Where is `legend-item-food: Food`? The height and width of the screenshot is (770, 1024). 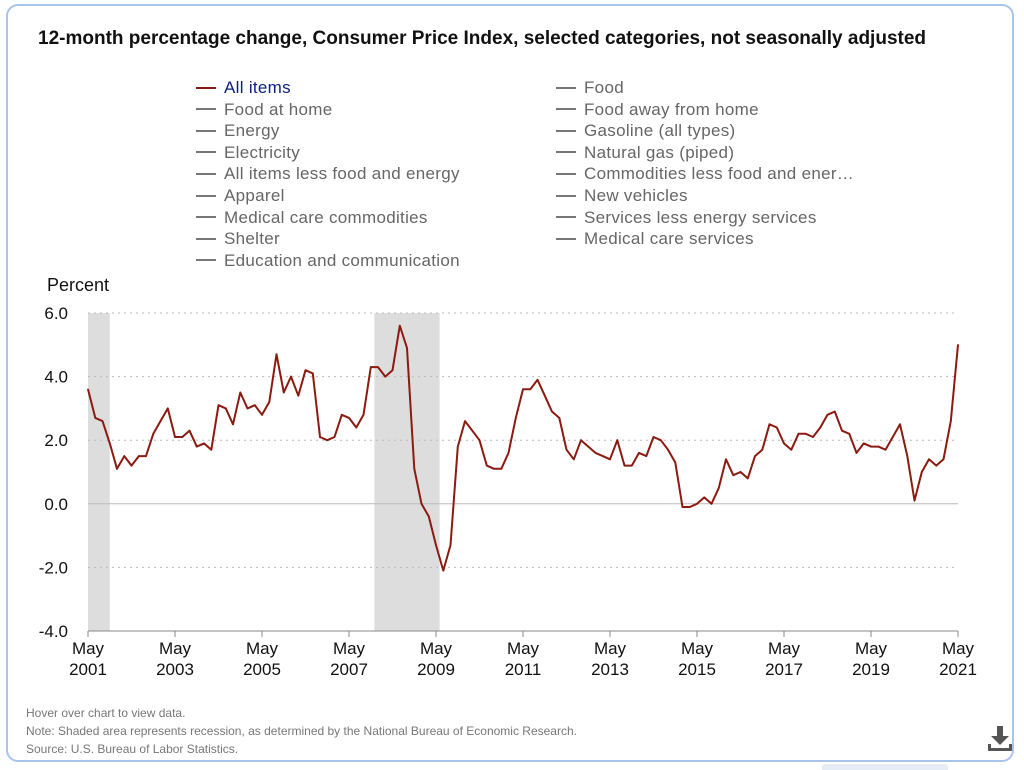
legend-item-food: Food is located at coordinates (590, 88).